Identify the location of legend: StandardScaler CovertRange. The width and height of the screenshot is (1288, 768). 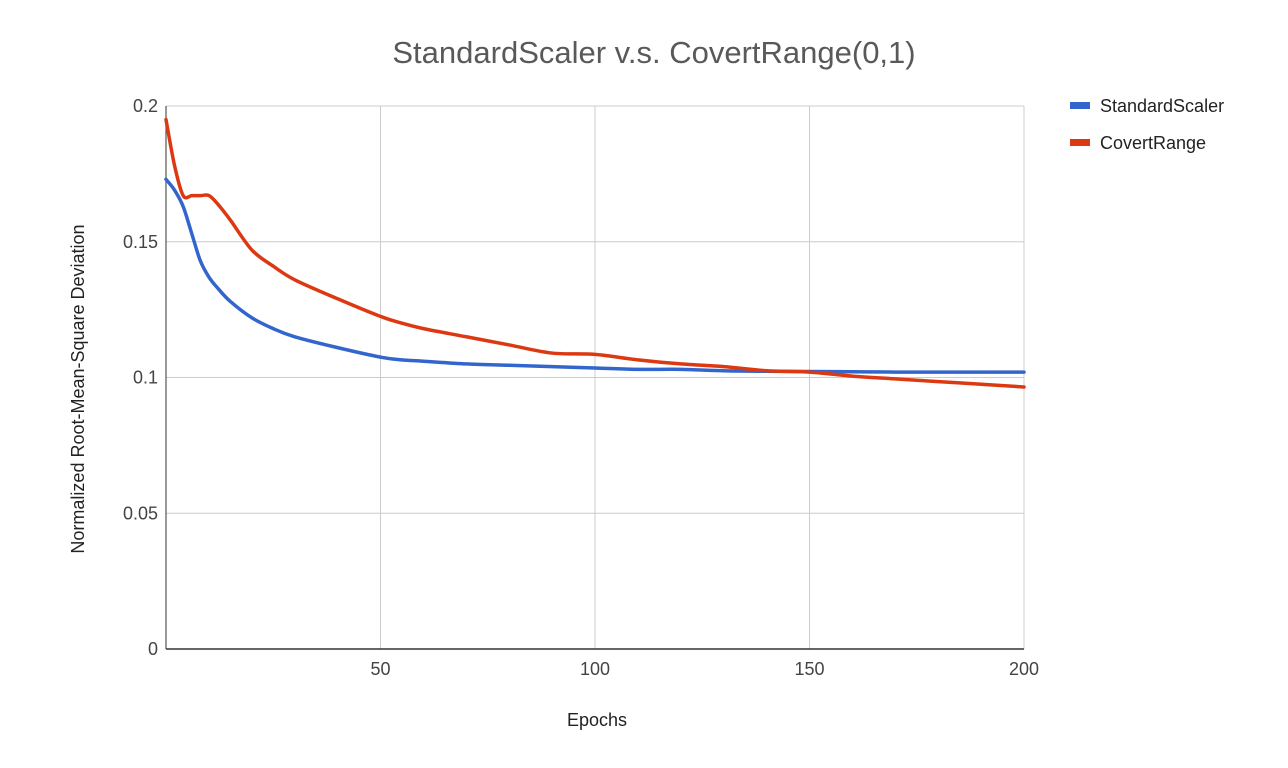
(1147, 124).